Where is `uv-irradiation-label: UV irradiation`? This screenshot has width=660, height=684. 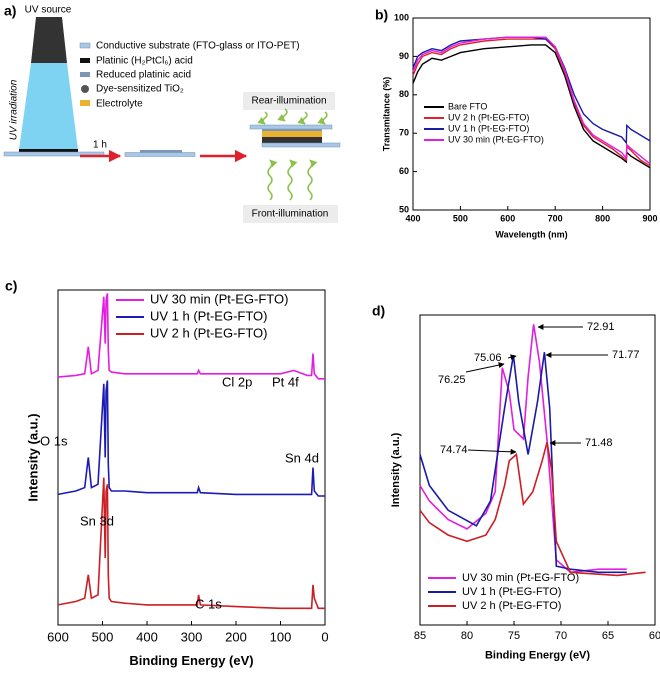
uv-irradiation-label: UV irradiation is located at coordinates (14, 109).